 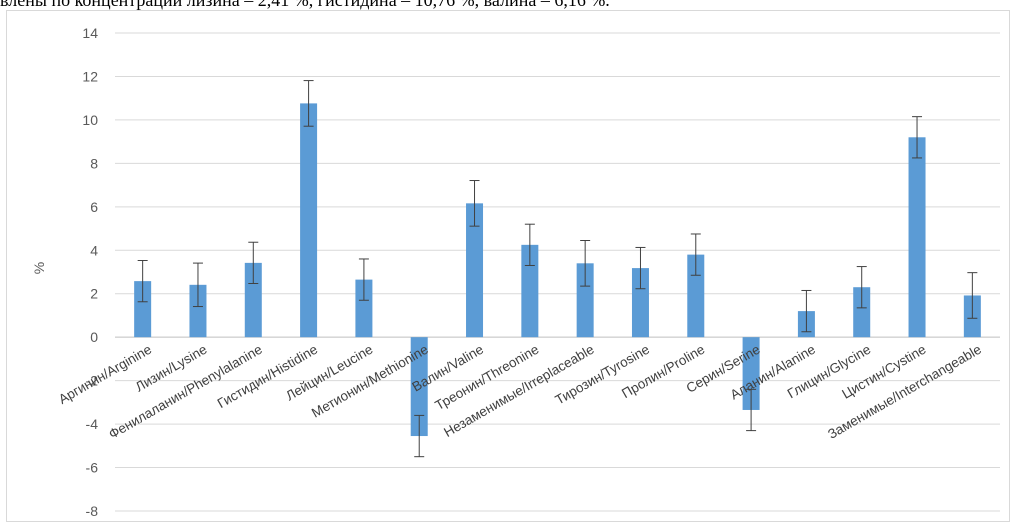 What do you see at coordinates (39, 268) in the screenshot?
I see `y-axis-label: %` at bounding box center [39, 268].